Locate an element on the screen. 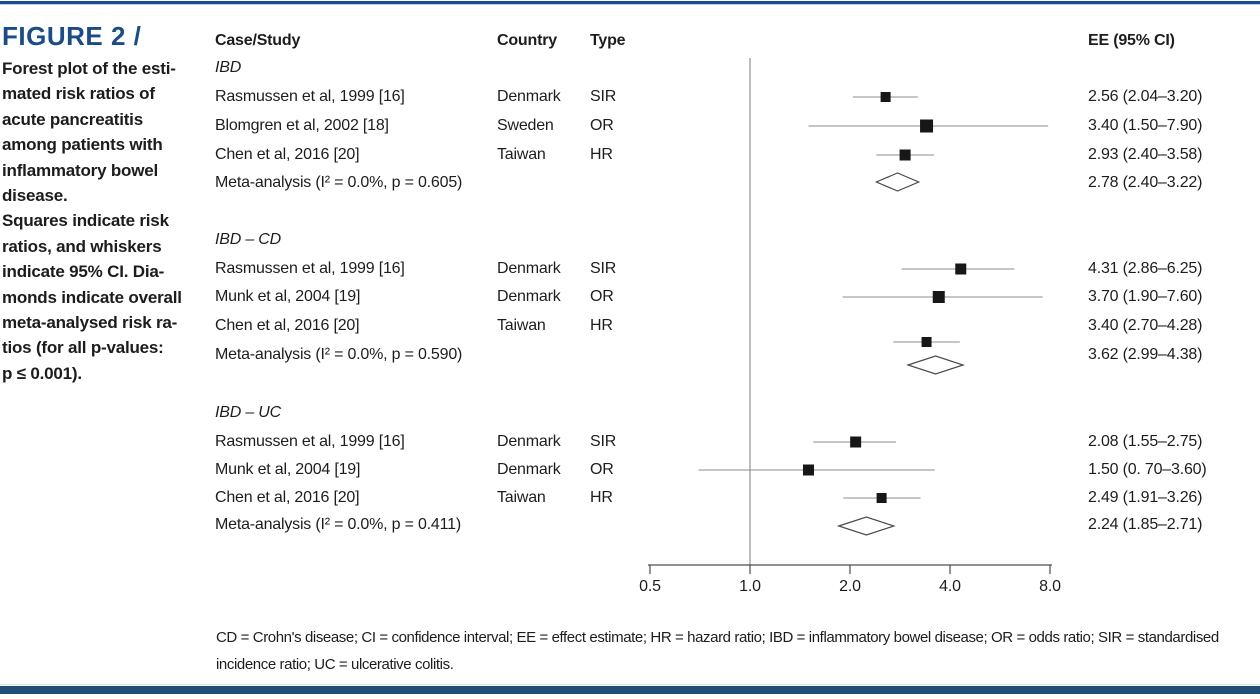 This screenshot has width=1260, height=699. study-ee: 4.31 (2.86–6.25) is located at coordinates (1145, 268).